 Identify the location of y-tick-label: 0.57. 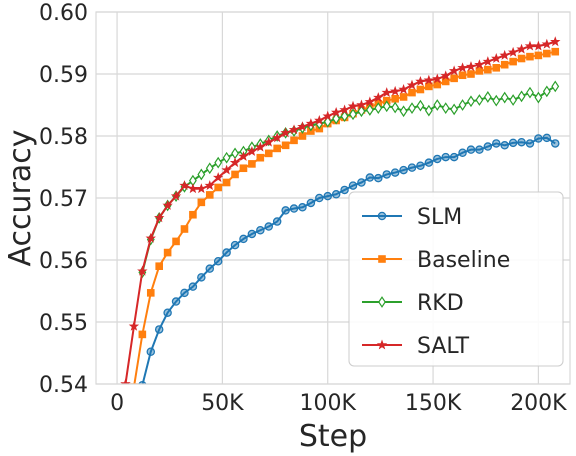
(63, 199).